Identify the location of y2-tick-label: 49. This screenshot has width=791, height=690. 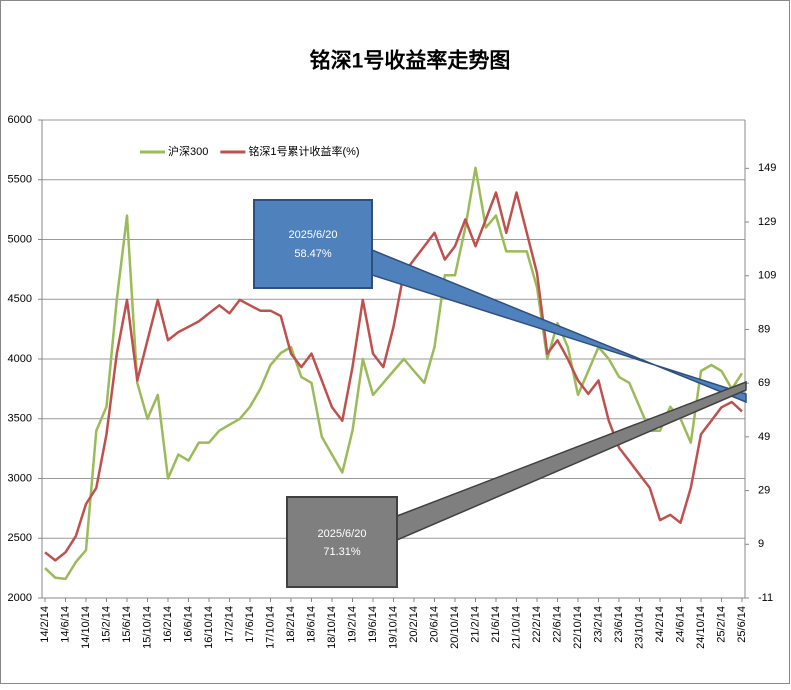
(764, 437).